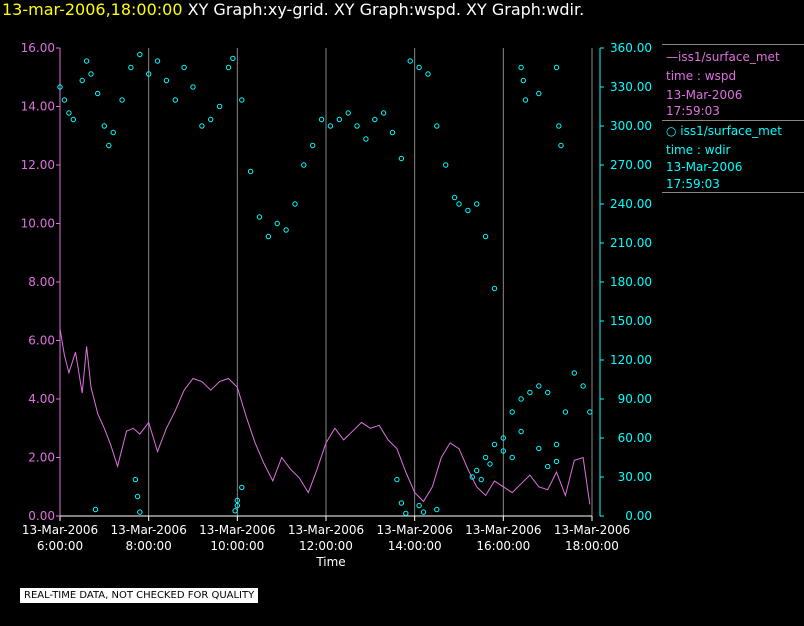  I want to click on header-date: 13-mar-2006,18:00:00, so click(92, 9).